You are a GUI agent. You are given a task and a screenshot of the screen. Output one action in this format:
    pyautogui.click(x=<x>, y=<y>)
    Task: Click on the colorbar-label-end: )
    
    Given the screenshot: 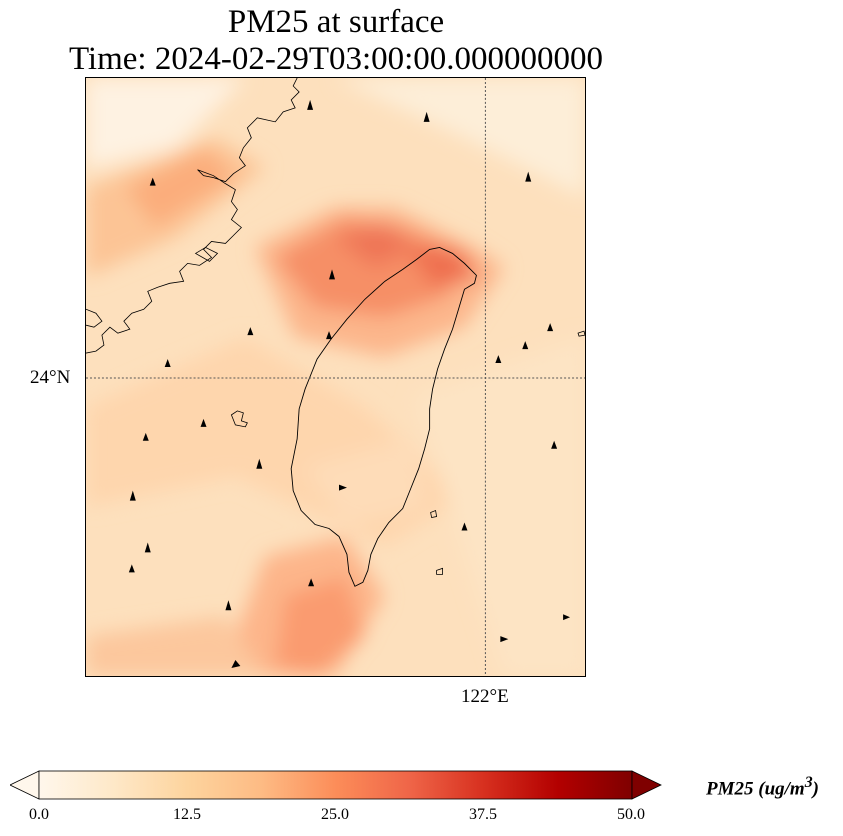 What is the action you would take?
    pyautogui.click(x=815, y=789)
    